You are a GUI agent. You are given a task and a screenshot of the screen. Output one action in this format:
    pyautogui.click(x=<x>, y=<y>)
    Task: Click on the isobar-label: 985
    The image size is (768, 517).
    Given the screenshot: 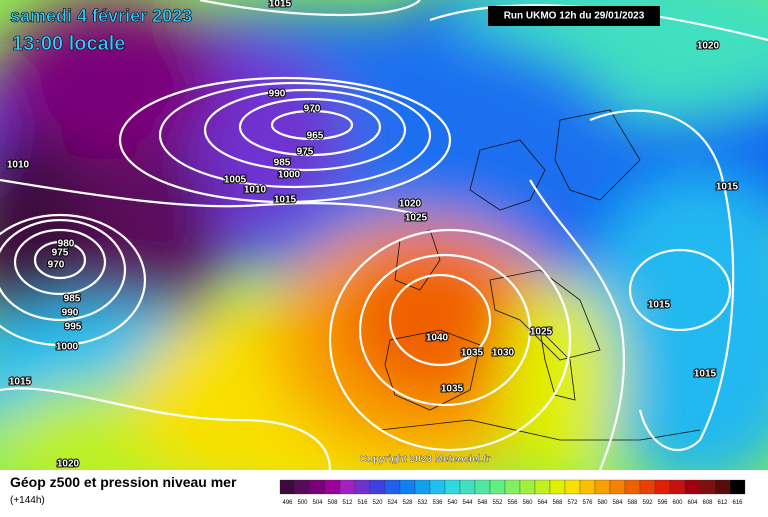 What is the action you would take?
    pyautogui.click(x=282, y=163)
    